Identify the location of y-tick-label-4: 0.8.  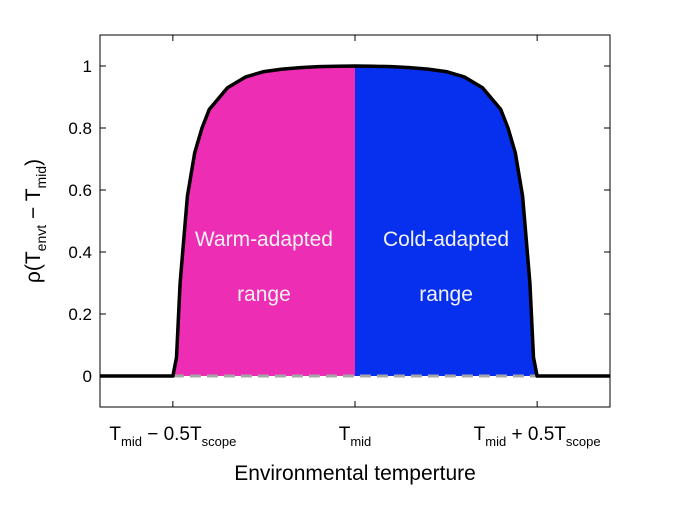
(80, 128).